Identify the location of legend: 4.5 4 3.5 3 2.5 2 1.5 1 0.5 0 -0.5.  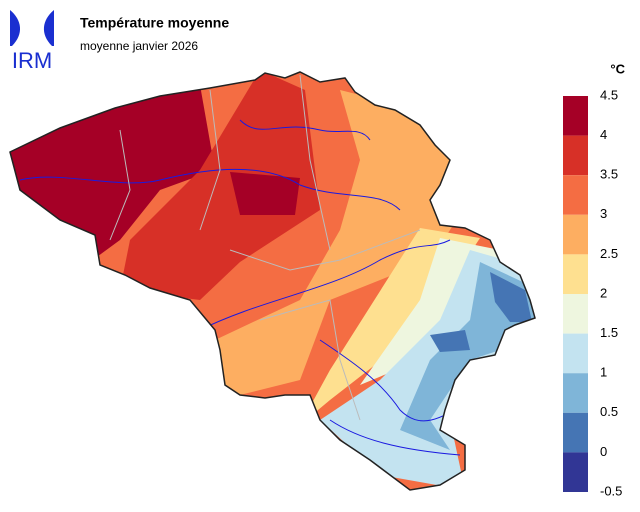
(592, 292).